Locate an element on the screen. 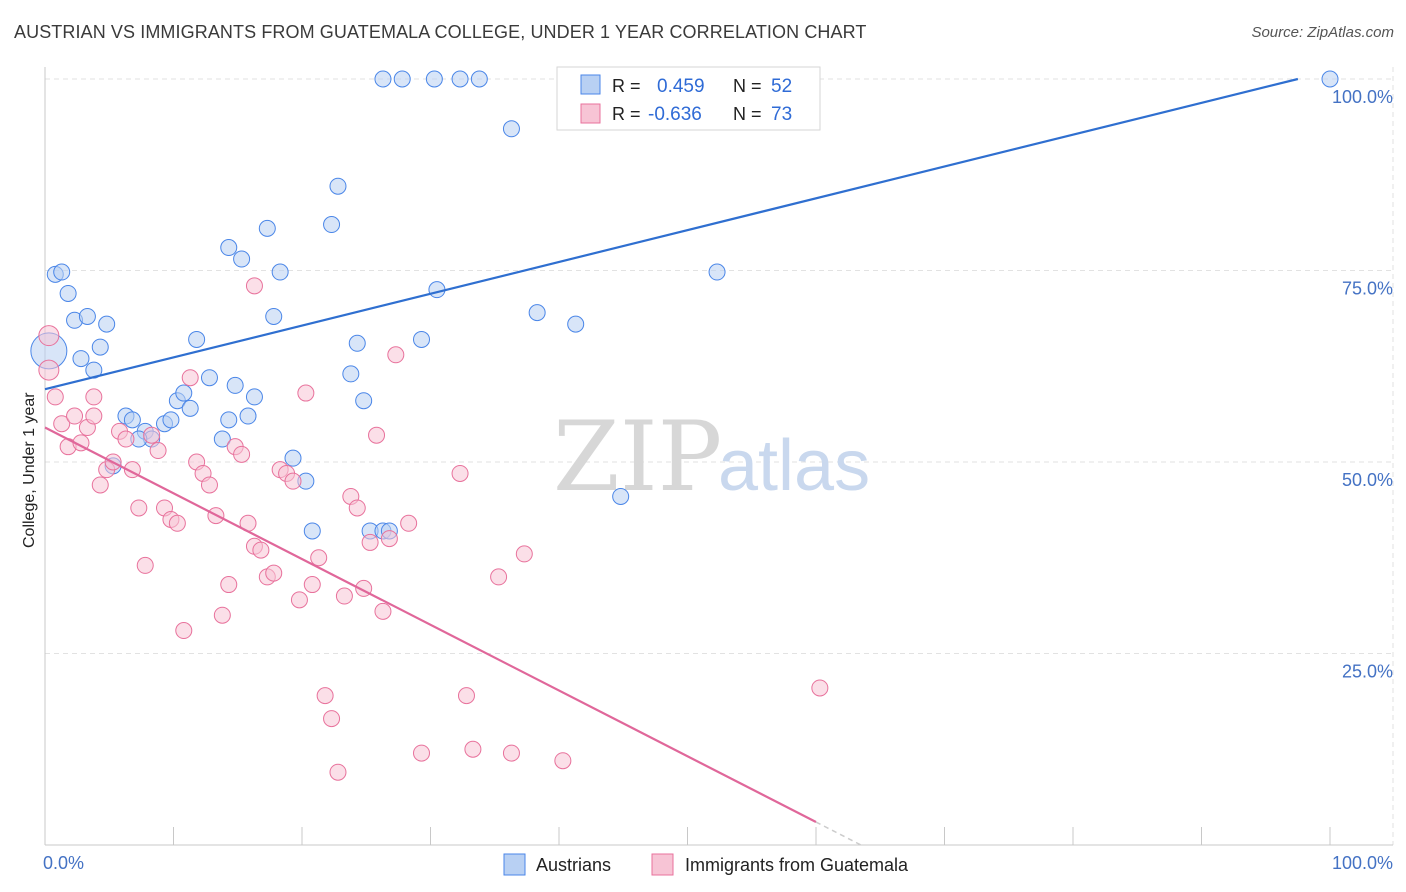  guatemala-trend-extension is located at coordinates (838, 833).